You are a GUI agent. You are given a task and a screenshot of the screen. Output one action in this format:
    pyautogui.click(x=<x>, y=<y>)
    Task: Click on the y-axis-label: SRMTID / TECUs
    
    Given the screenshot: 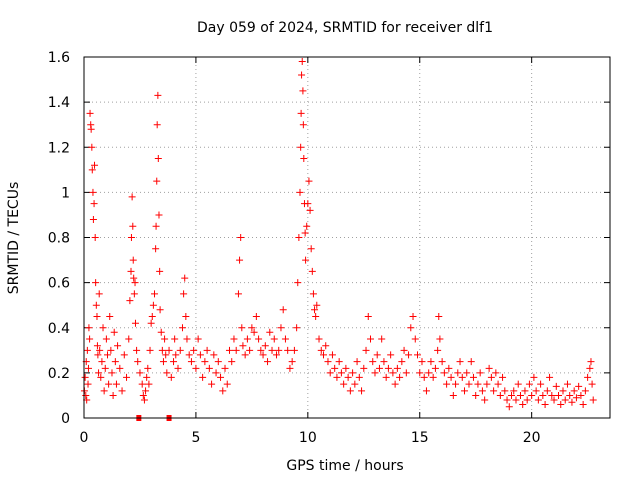 What is the action you would take?
    pyautogui.click(x=14, y=238)
    